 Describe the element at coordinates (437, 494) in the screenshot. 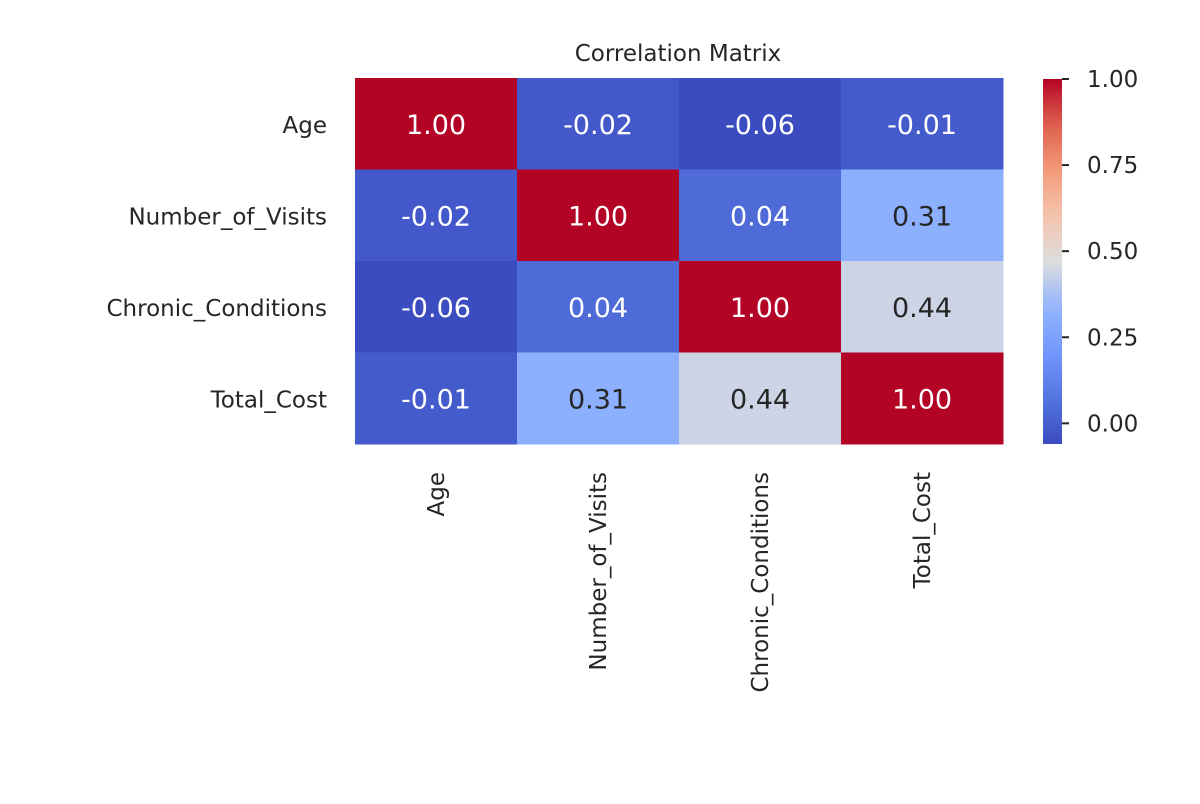

I see `column-label: Age` at that location.